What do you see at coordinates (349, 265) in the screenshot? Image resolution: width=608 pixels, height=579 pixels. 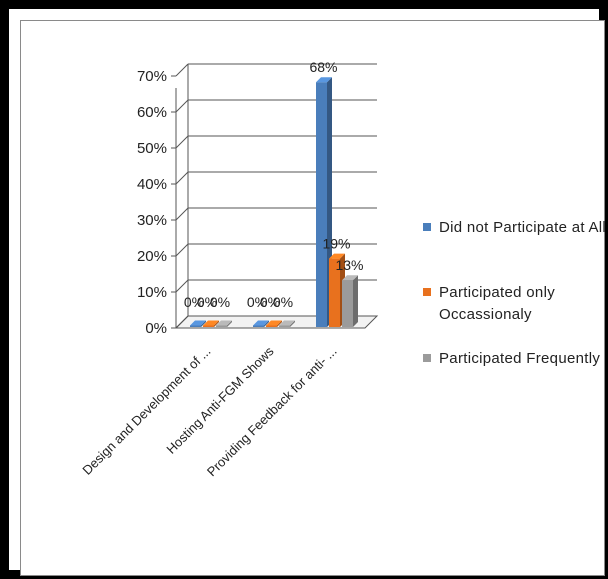 I see `data-label: 13%` at bounding box center [349, 265].